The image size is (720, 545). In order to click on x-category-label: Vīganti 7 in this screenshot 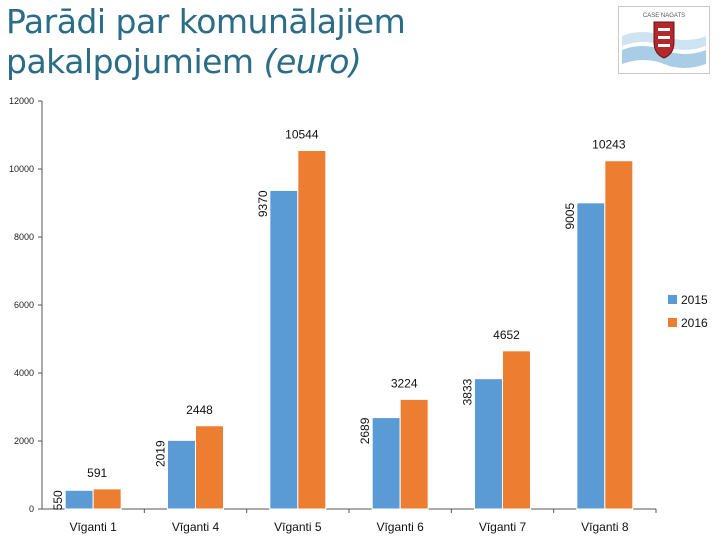, I will do `click(503, 527)`.